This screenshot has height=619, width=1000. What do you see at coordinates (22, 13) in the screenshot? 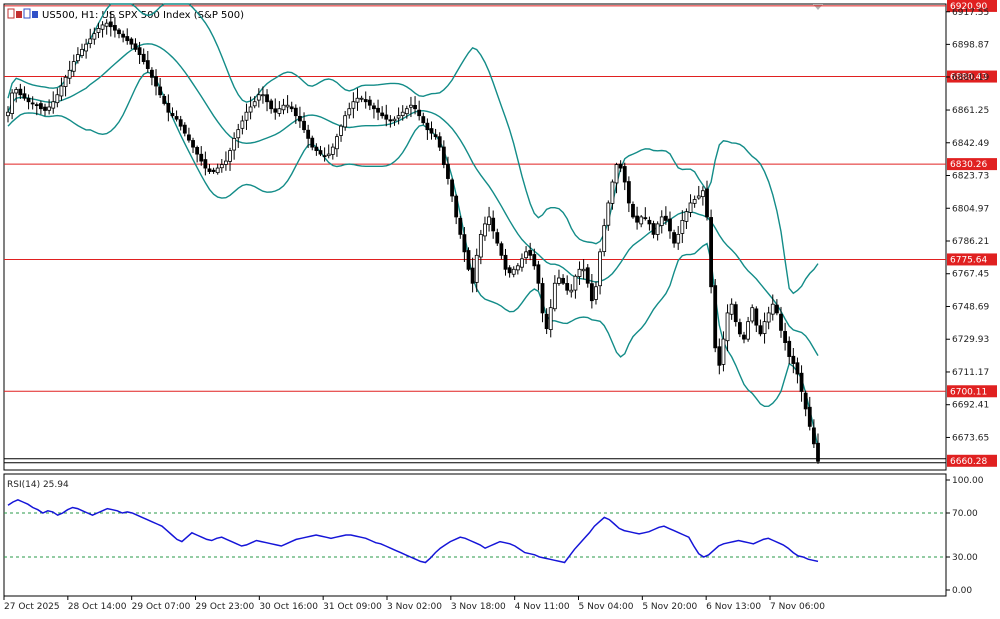
I see `chart-type-icon` at bounding box center [22, 13].